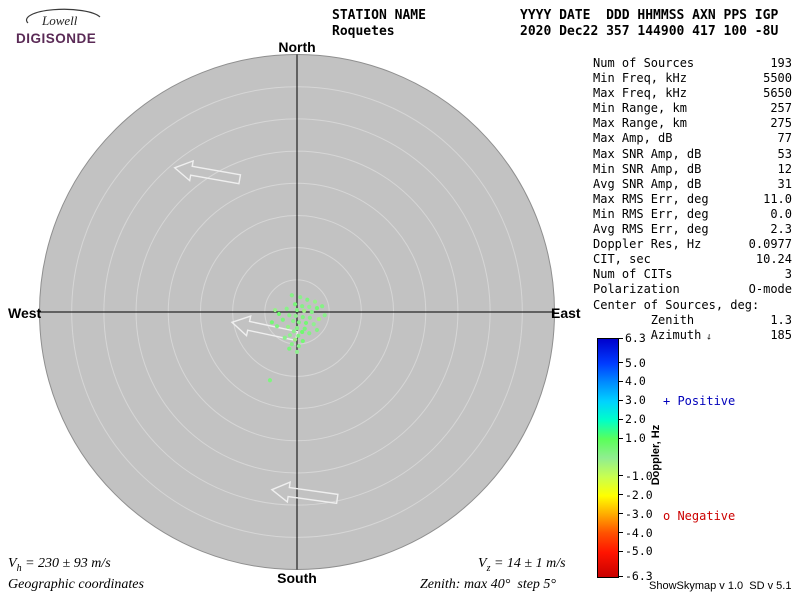  What do you see at coordinates (379, 15) in the screenshot?
I see `station-name-header: STATION NAME` at bounding box center [379, 15].